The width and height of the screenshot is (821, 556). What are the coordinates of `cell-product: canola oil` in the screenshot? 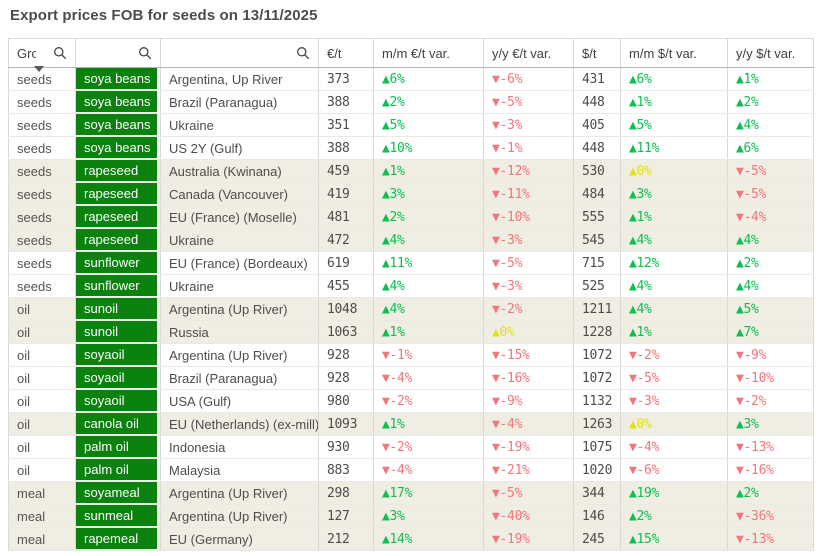 It's located at (118, 424).